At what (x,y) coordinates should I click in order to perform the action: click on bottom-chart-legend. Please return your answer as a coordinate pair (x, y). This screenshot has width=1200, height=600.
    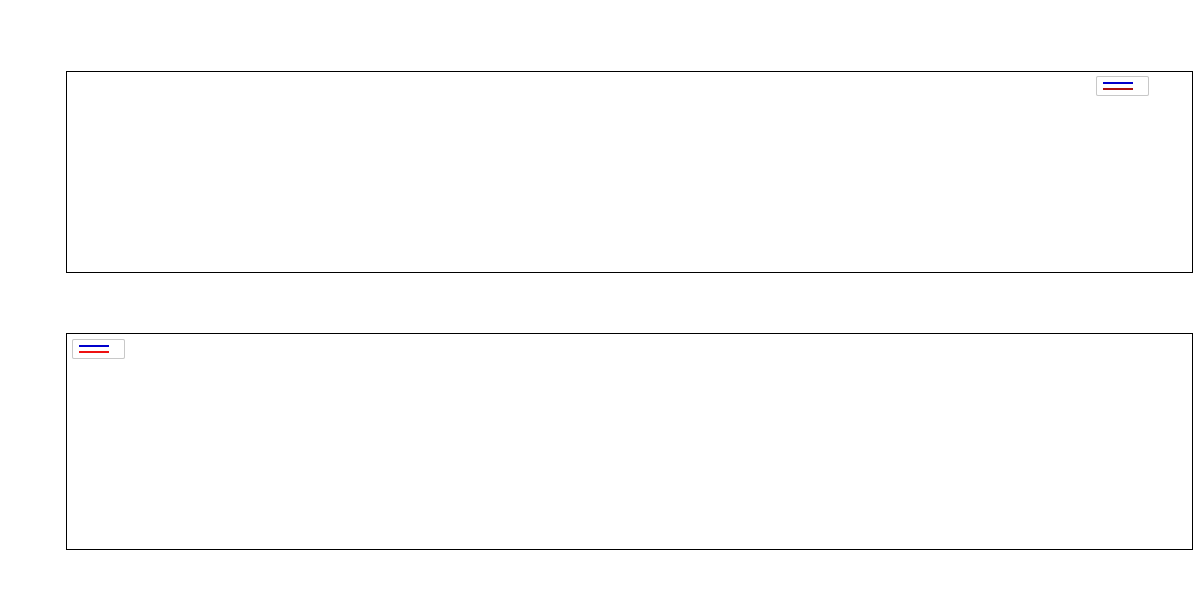
    Looking at the image, I should click on (98, 349).